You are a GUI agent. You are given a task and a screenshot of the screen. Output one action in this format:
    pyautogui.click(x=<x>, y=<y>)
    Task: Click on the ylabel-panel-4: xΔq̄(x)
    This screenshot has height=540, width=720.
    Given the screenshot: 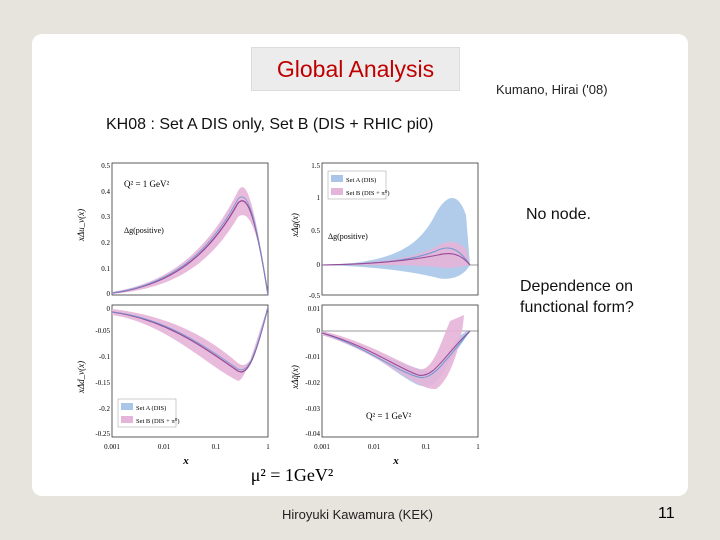 What is the action you would take?
    pyautogui.click(x=295, y=377)
    